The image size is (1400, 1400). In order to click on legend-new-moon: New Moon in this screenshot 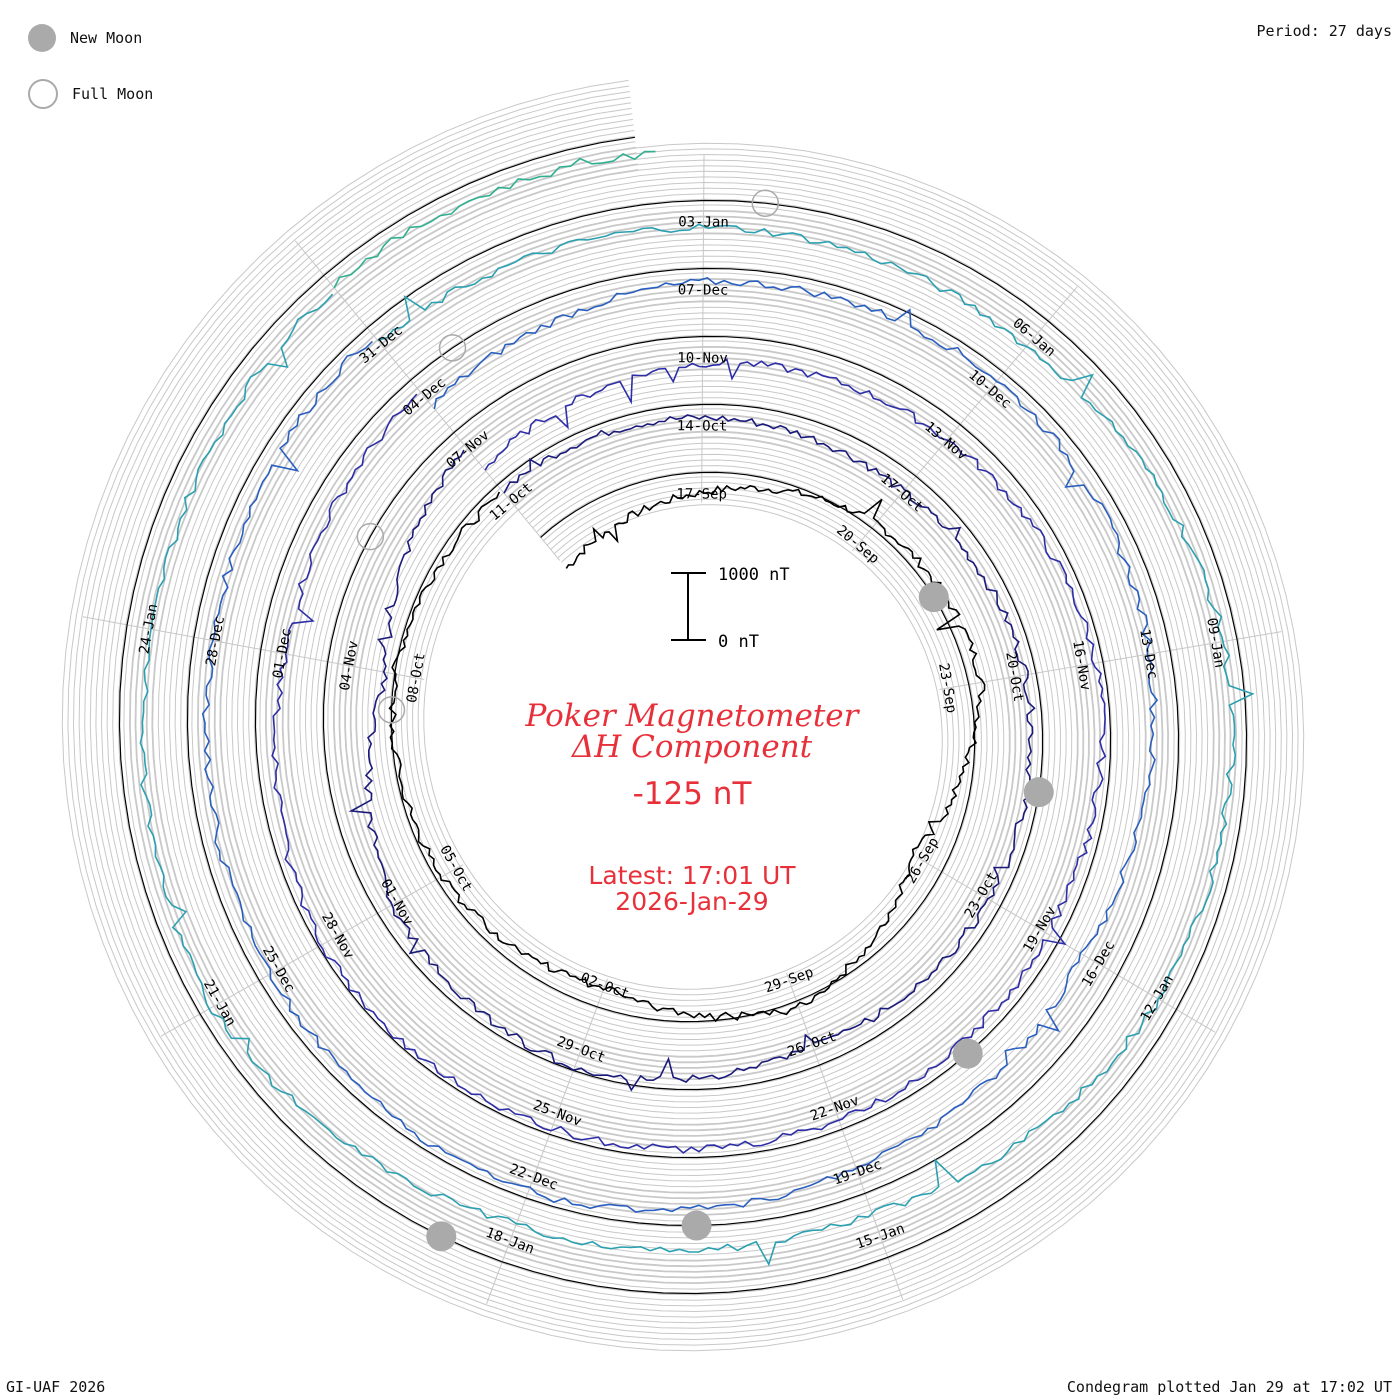, I will do `click(88, 38)`.